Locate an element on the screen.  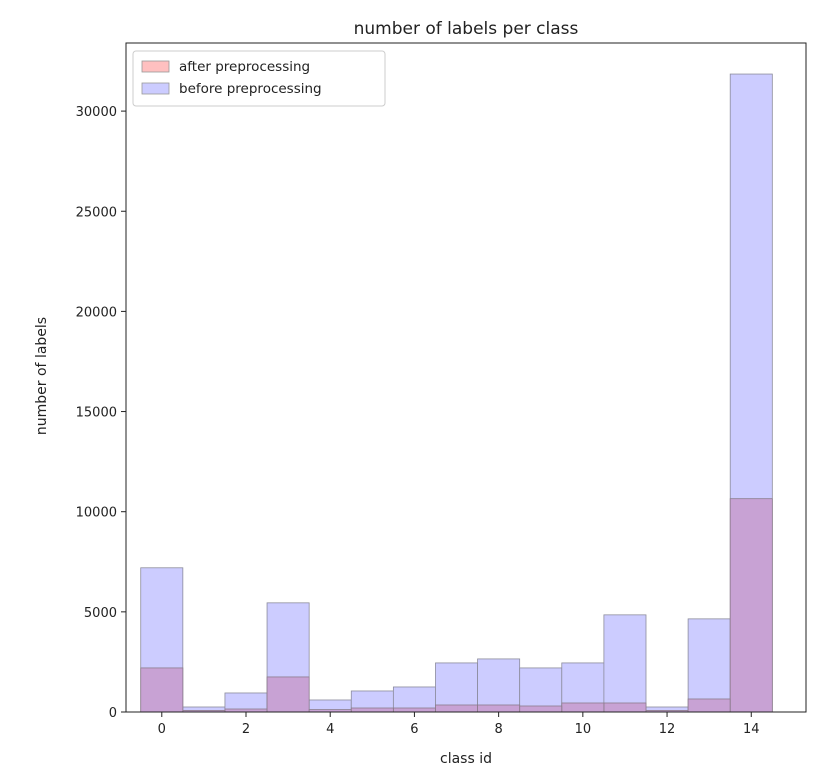
y-tick-label: 25000 is located at coordinates (96, 212).